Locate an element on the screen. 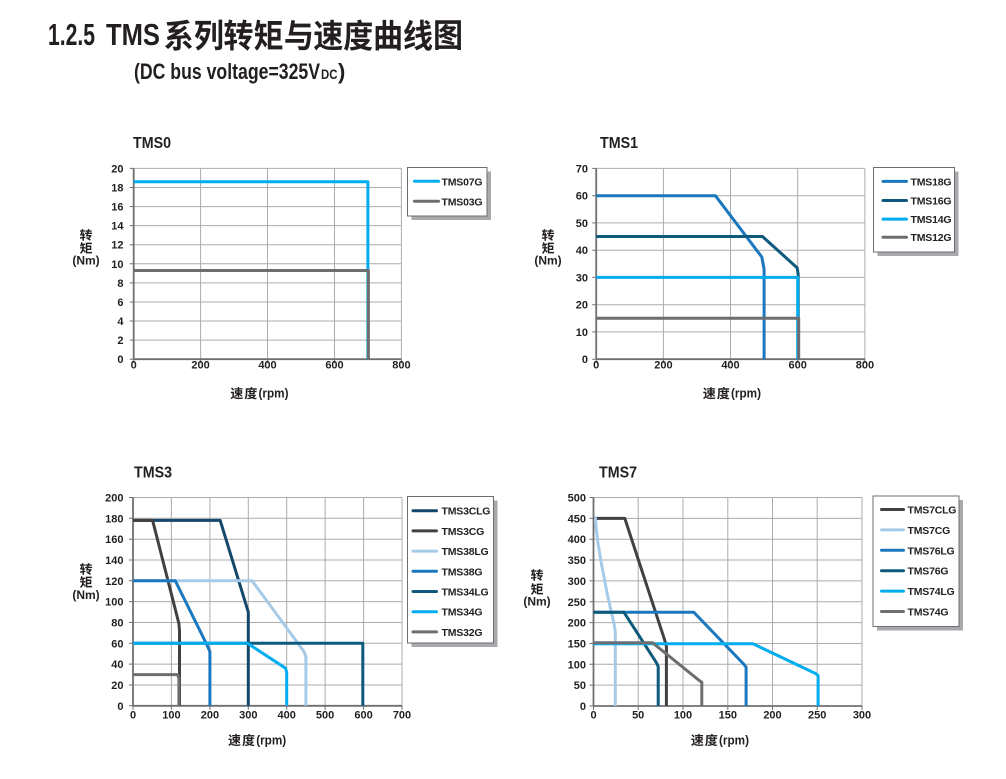  svg-text: TMS7CG is located at coordinates (929, 531).